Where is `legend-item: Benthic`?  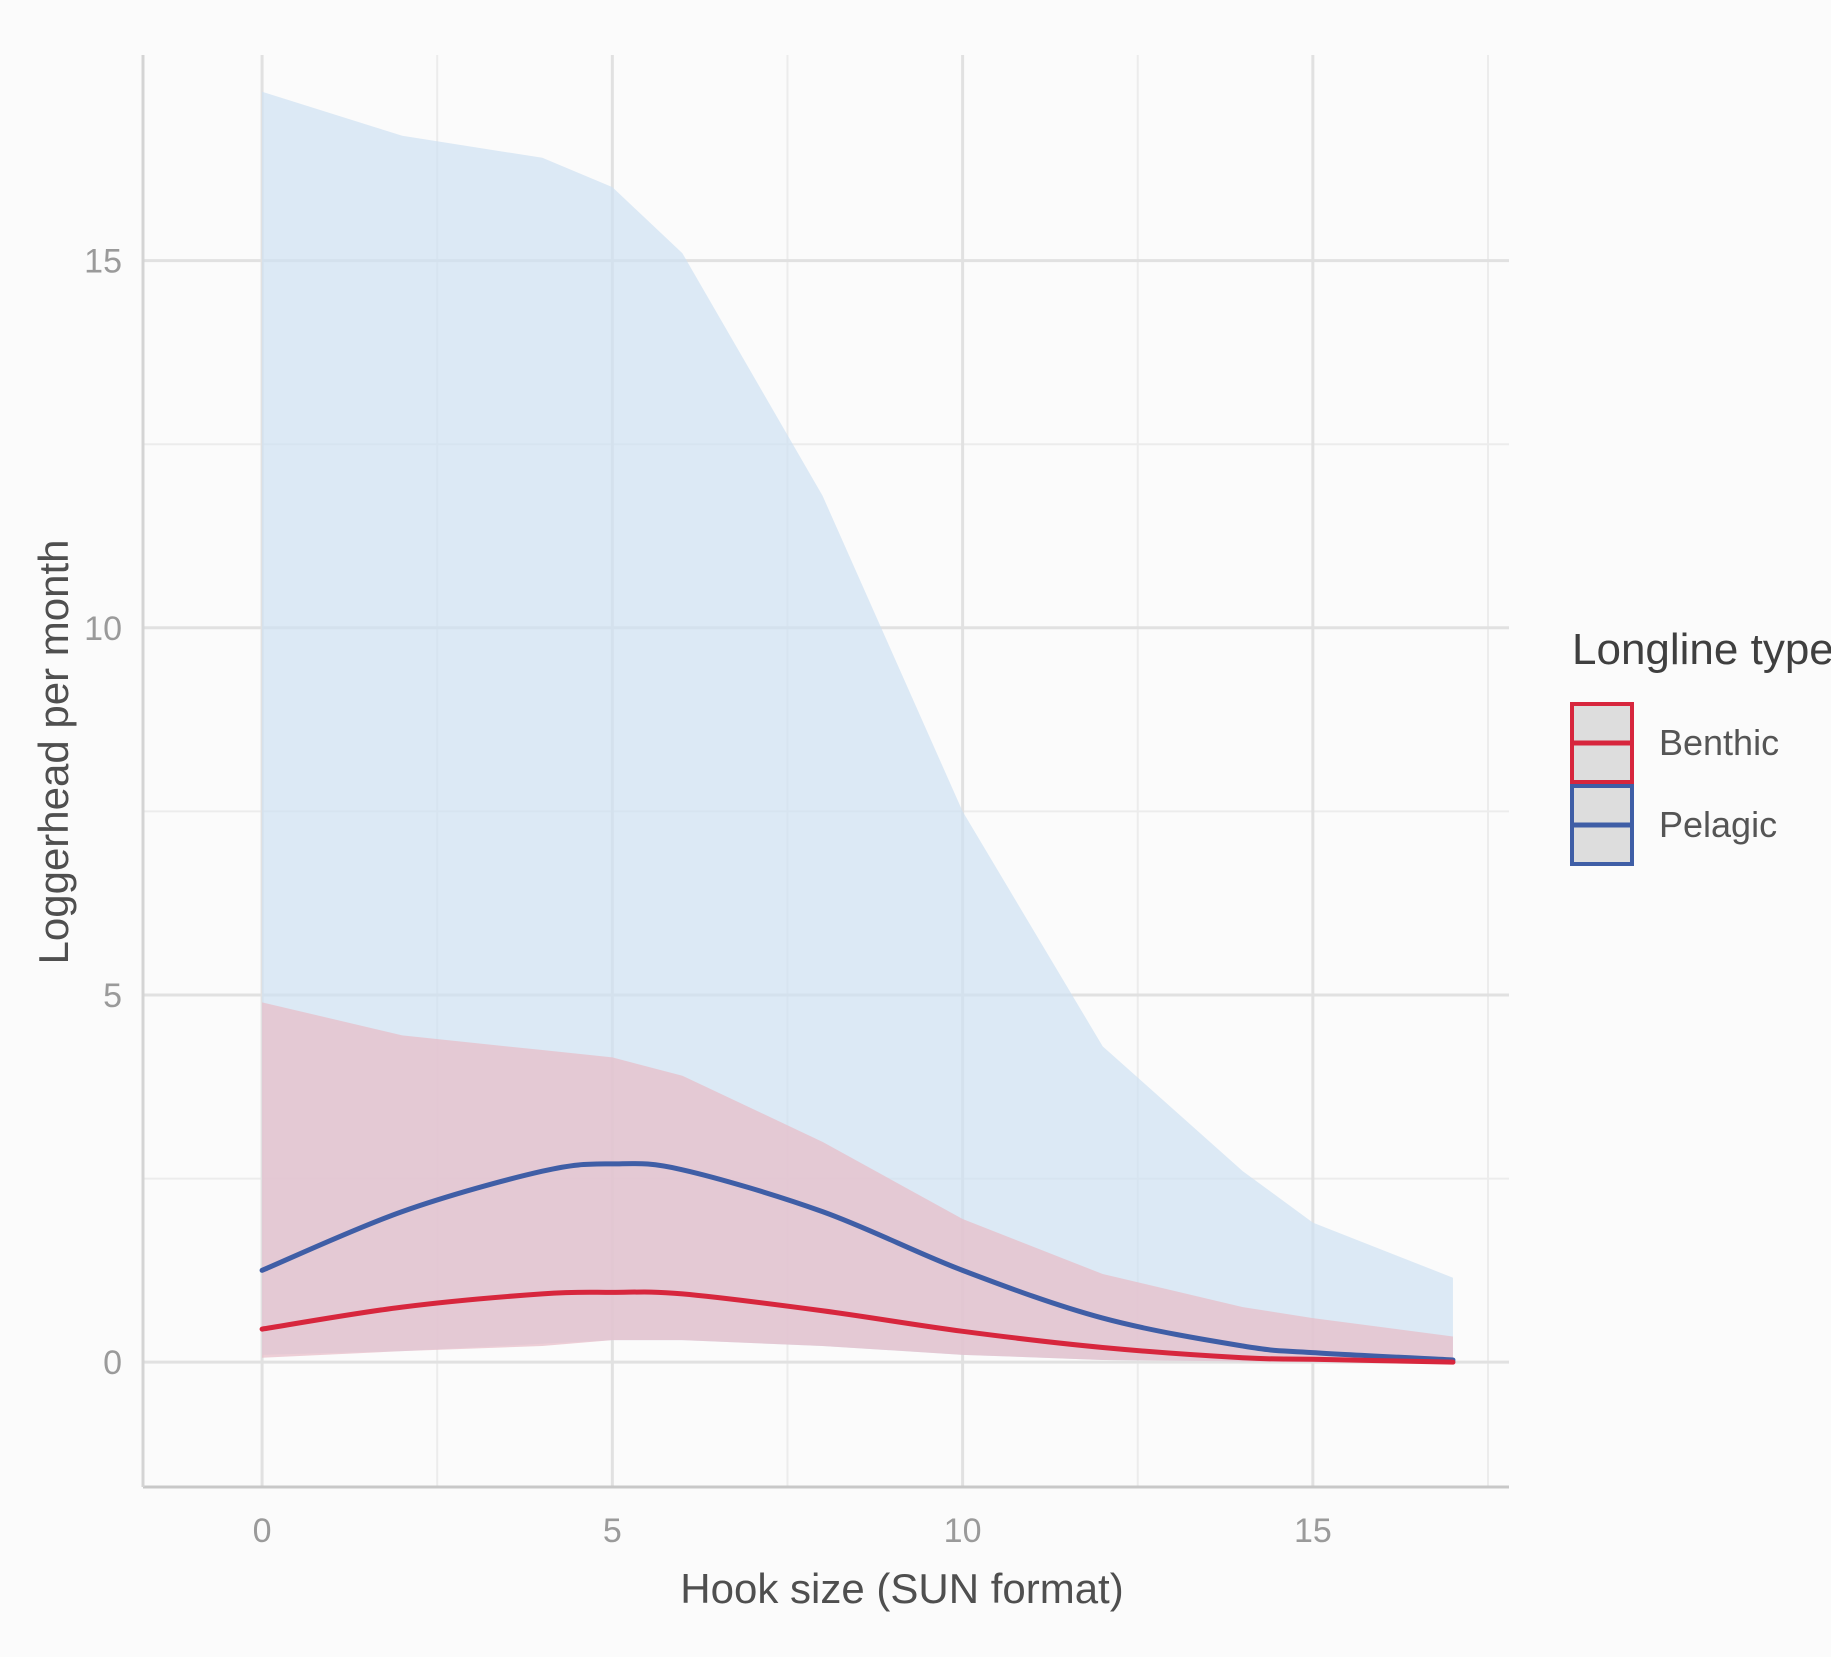
legend-item: Benthic is located at coordinates (1674, 743).